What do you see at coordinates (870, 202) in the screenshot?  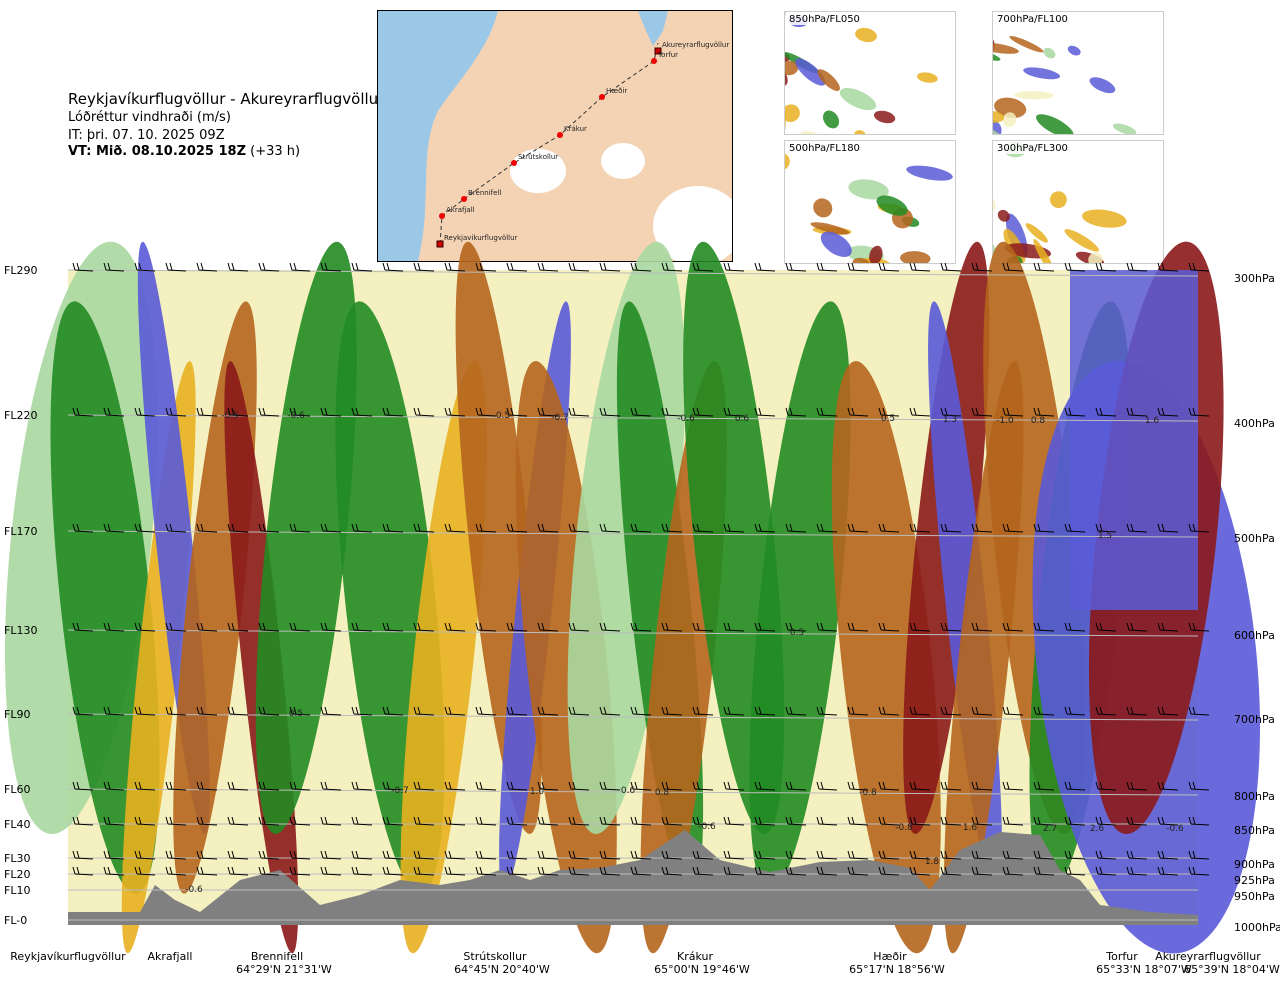 I see `thumb-500: 500hPa/FL180` at bounding box center [870, 202].